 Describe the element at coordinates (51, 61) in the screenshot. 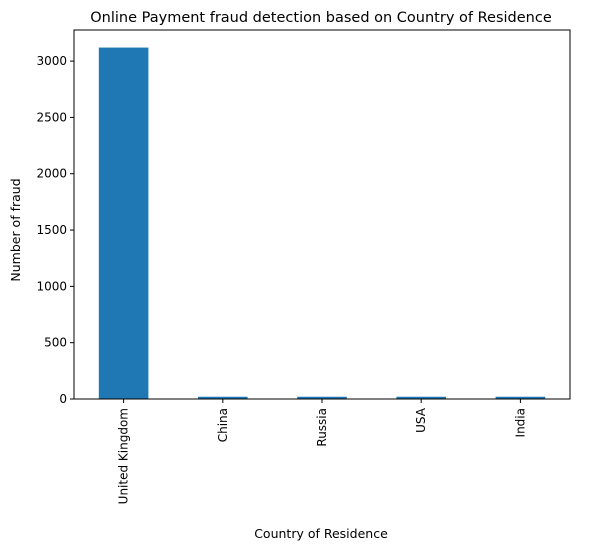

I see `y-tick-label: 3000` at that location.